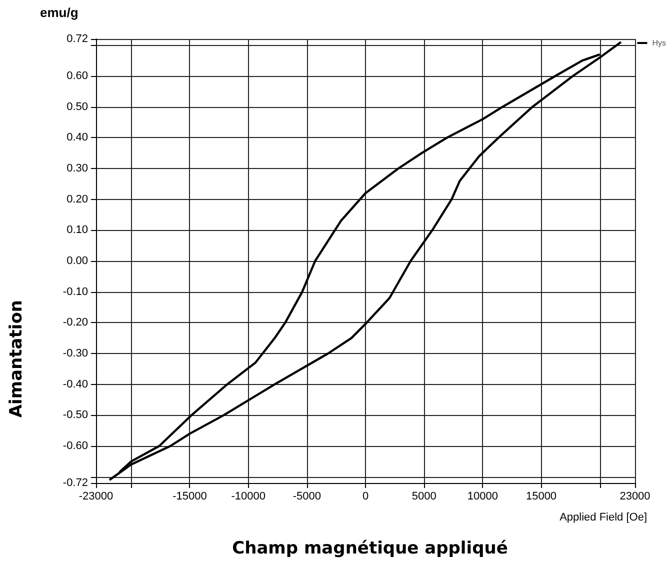 The image size is (671, 565). What do you see at coordinates (306, 496) in the screenshot?
I see `x-tick-label: -5000` at bounding box center [306, 496].